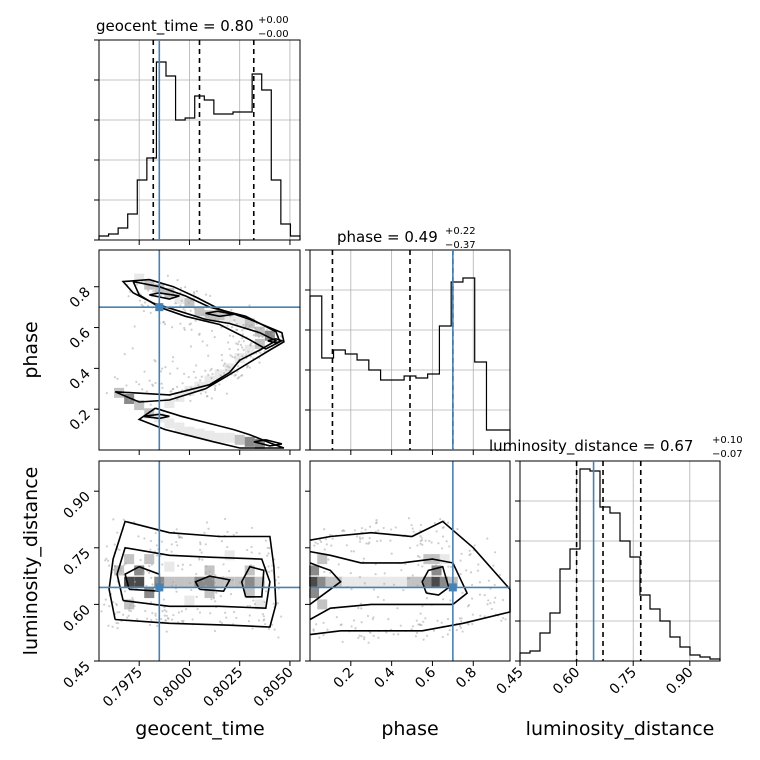  Describe the element at coordinates (727, 454) in the screenshot. I see `title-luminosity-distance-minus: −0.07` at that location.